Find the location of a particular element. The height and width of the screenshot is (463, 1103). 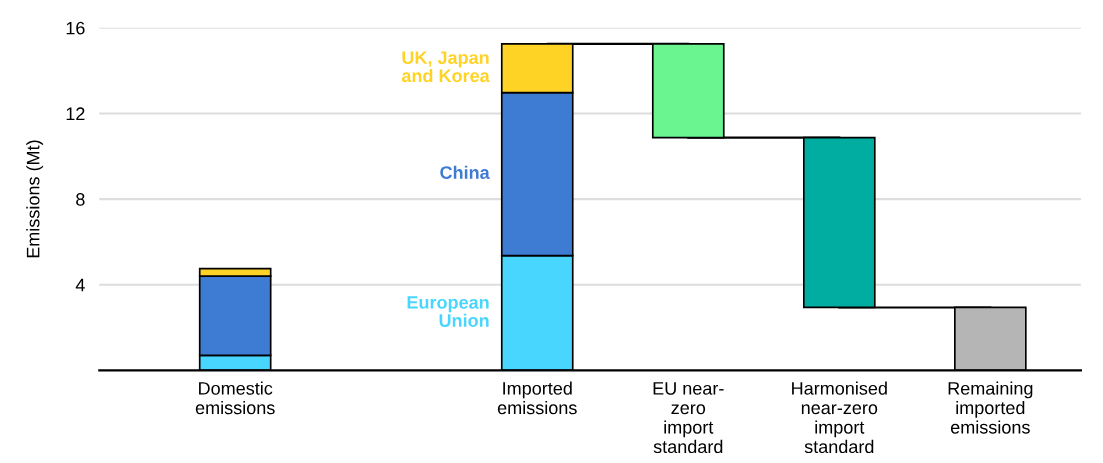

x-tick-label: EU near- zero import standard is located at coordinates (688, 418).